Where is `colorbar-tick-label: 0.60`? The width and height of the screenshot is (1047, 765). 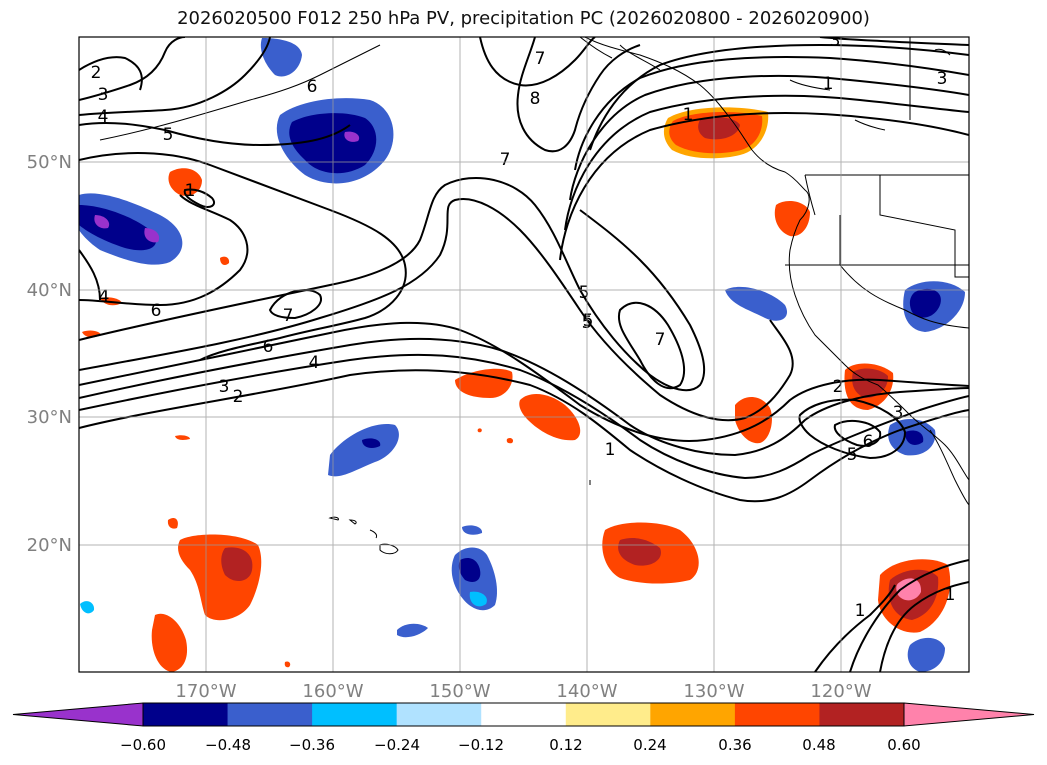
colorbar-tick-label: 0.60 is located at coordinates (903, 745).